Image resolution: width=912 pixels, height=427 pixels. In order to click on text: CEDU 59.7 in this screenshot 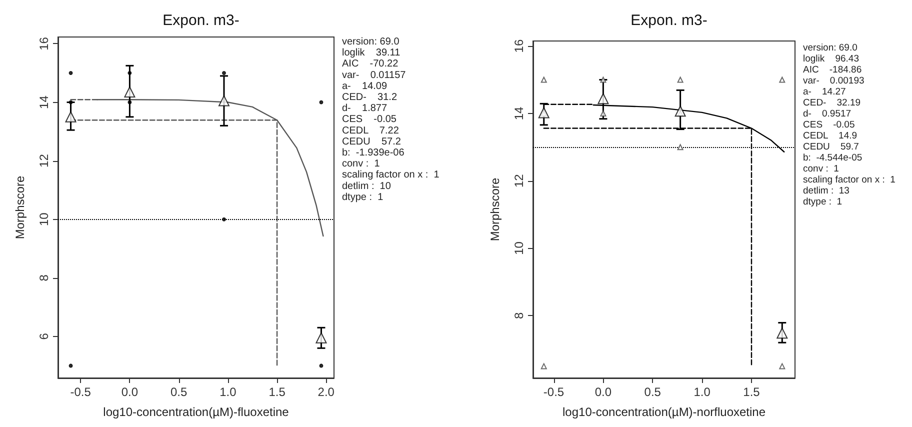, I will do `click(831, 147)`.